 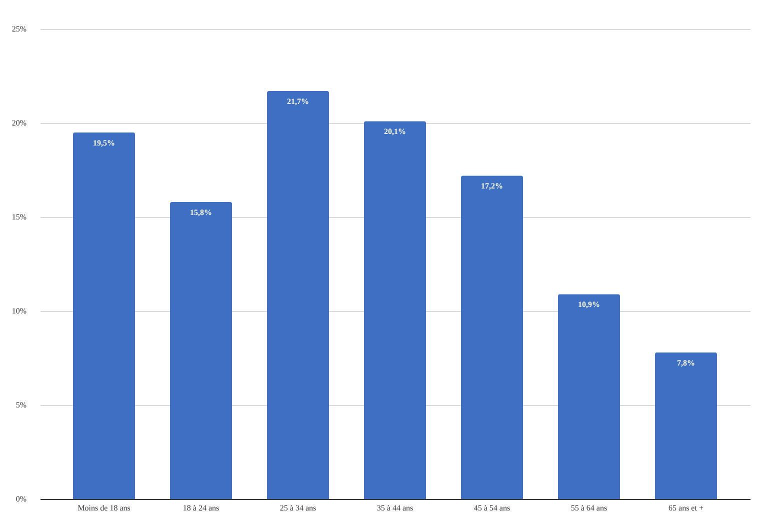 What do you see at coordinates (21, 405) in the screenshot?
I see `y-tick-label: 5%` at bounding box center [21, 405].